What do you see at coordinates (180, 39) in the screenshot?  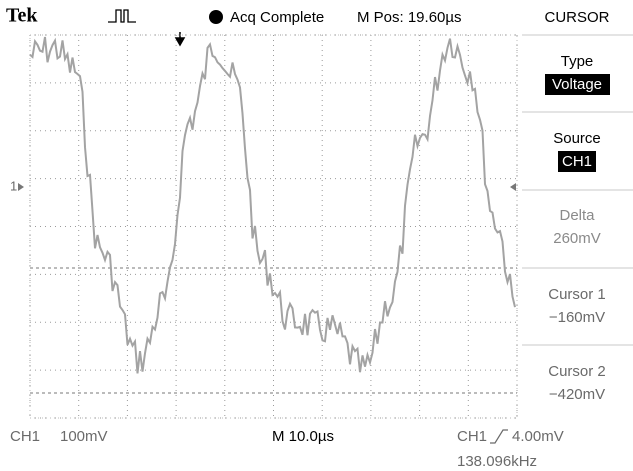 I see `trigger-position-marker` at bounding box center [180, 39].